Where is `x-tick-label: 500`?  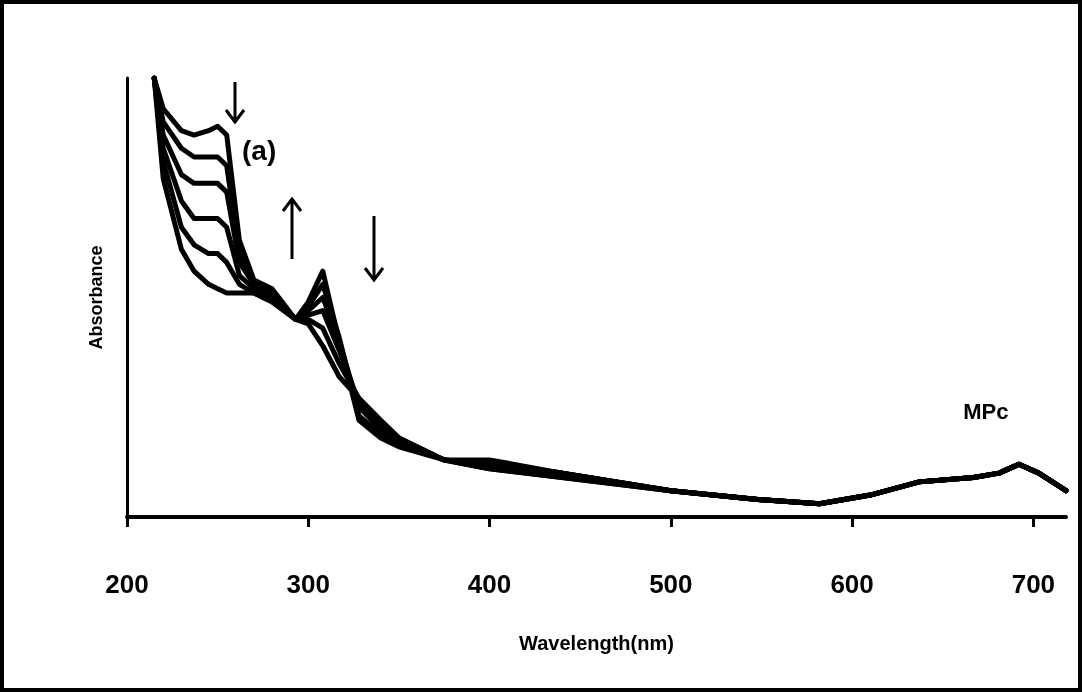
x-tick-label: 500 is located at coordinates (671, 584).